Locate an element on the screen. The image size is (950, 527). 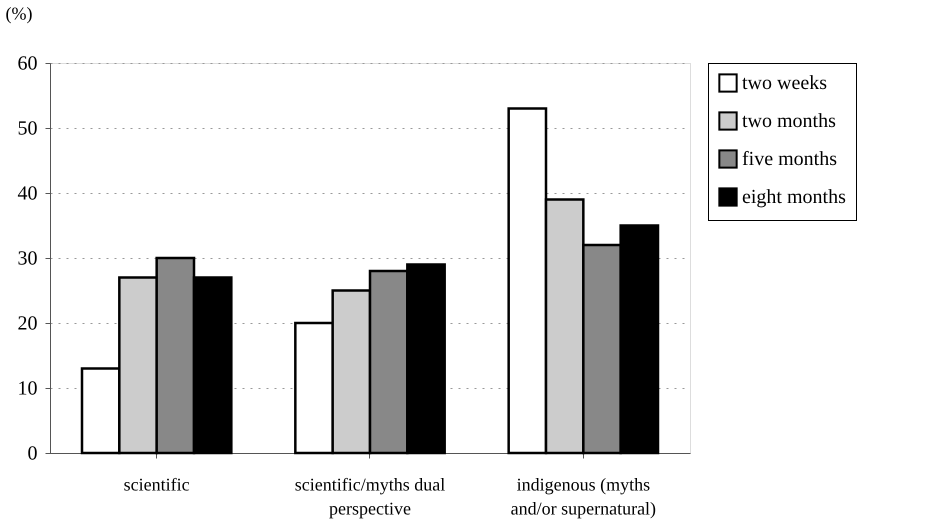
x-tick-label: indigenous (myths and/or supernatural) is located at coordinates (583, 496).